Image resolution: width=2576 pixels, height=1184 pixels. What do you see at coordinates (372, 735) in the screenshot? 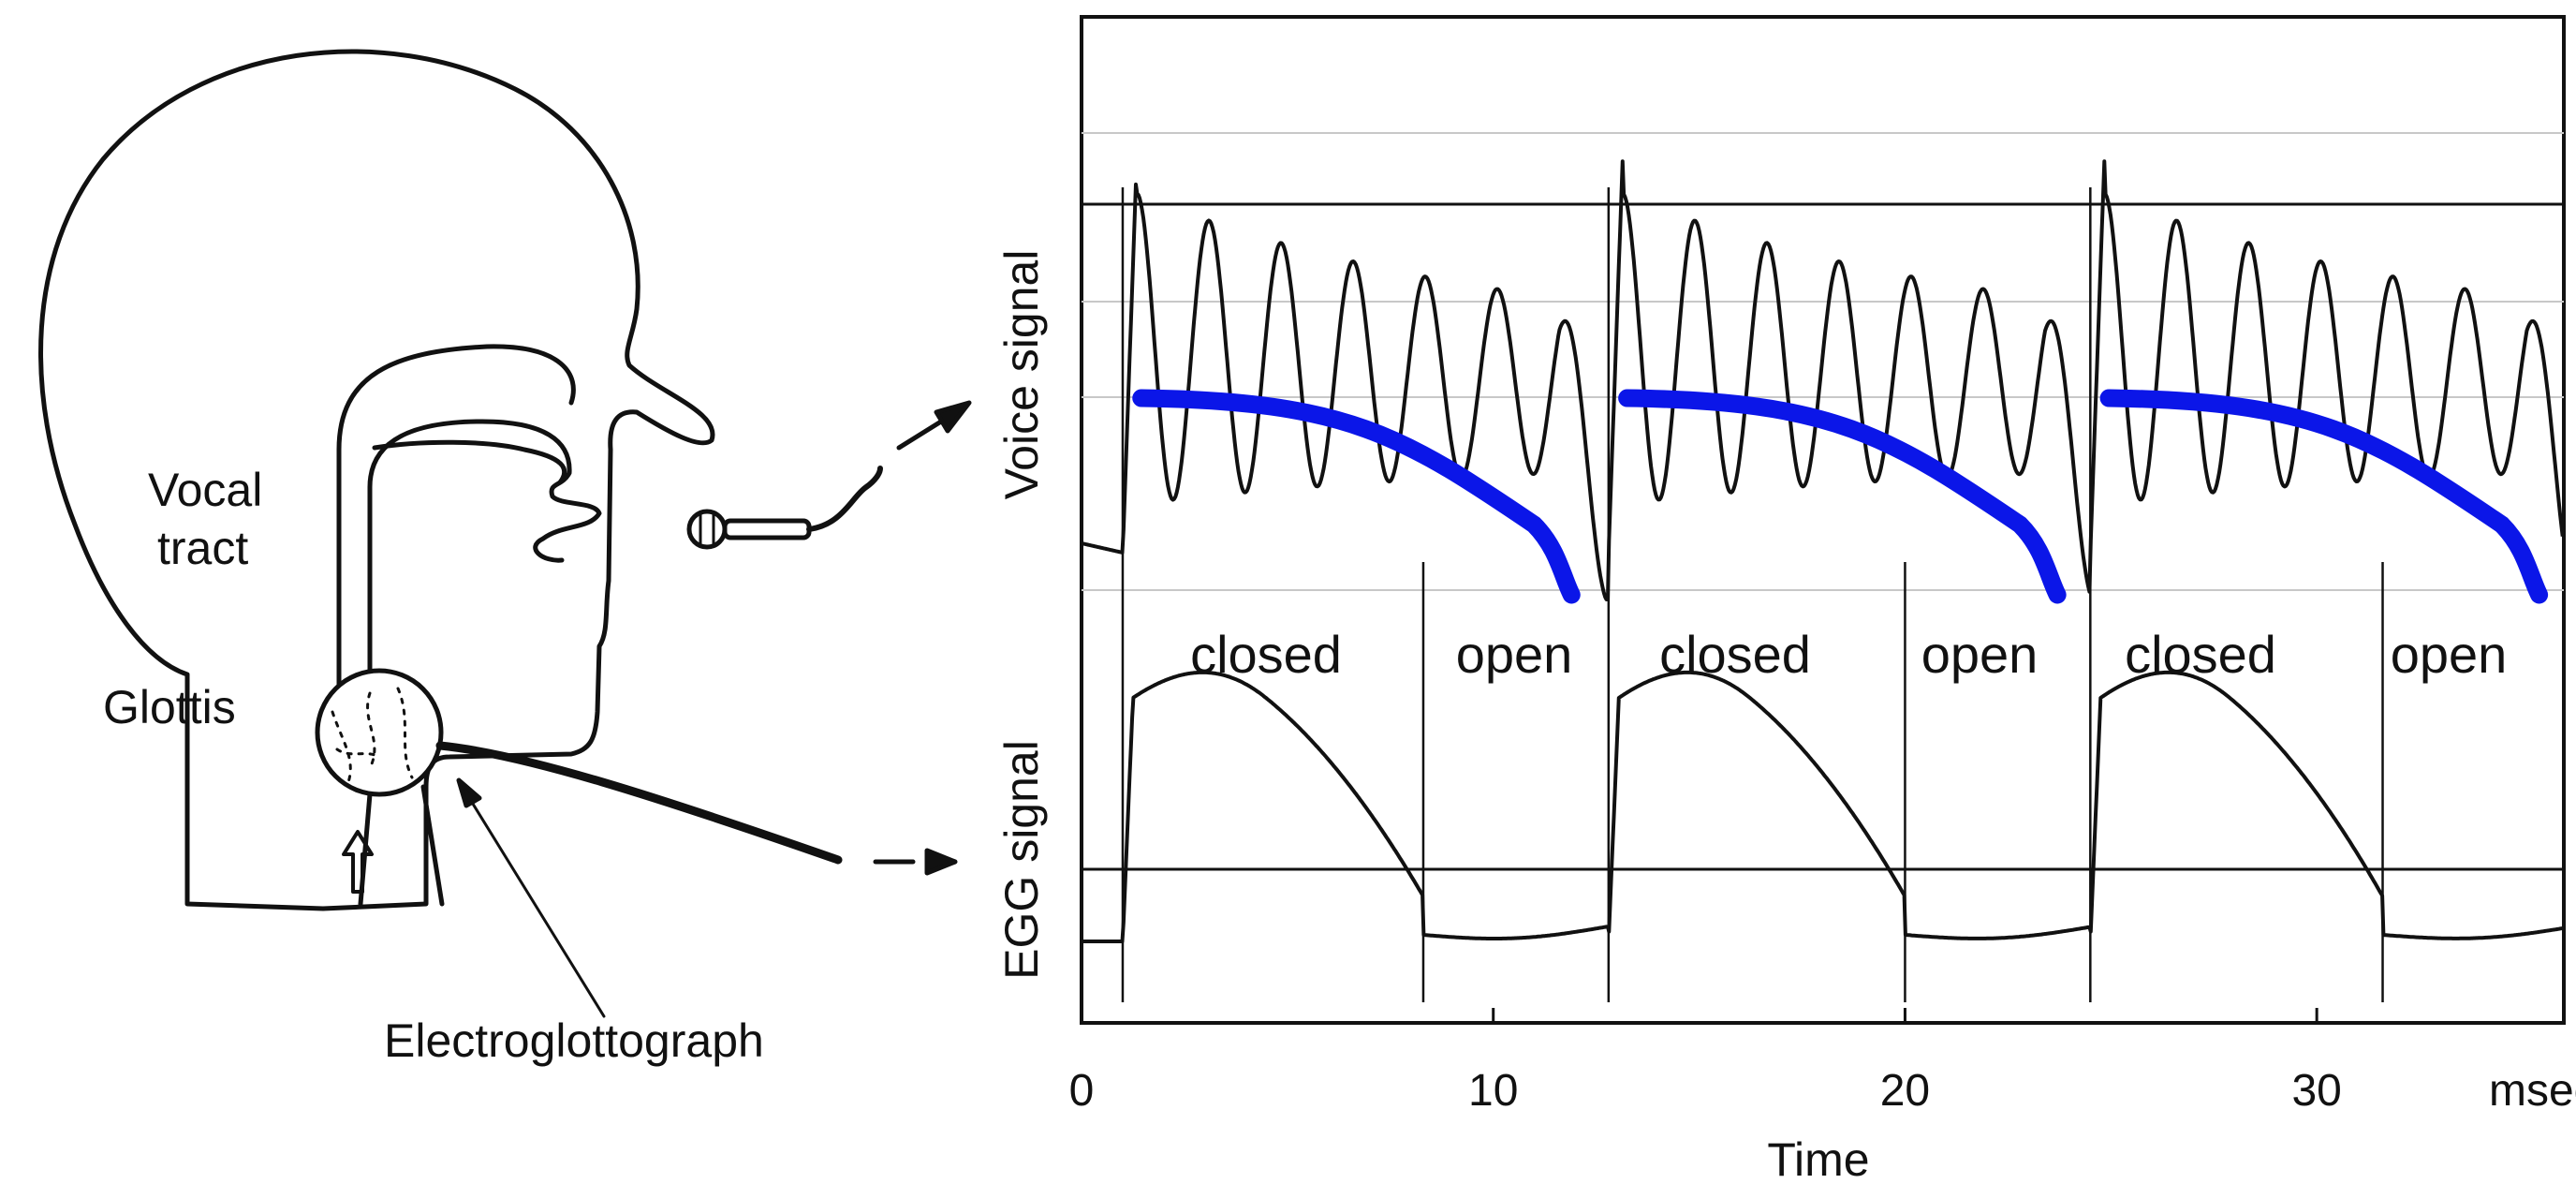
I see `glottis-folds` at bounding box center [372, 735].